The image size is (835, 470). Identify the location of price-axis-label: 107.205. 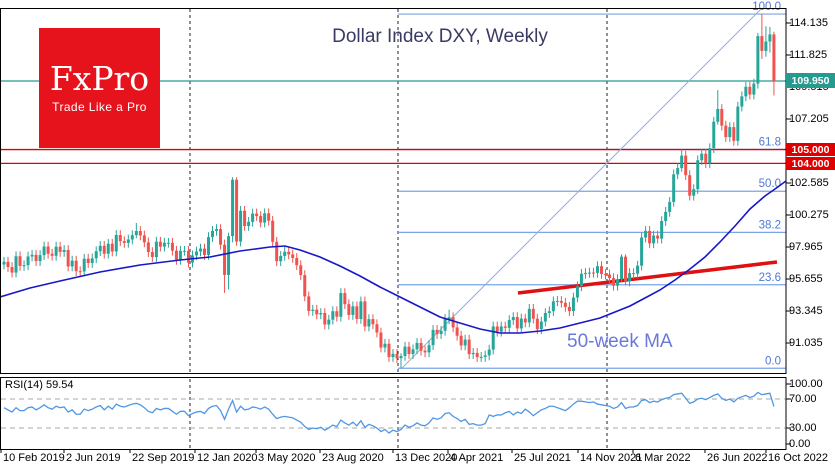
(809, 119).